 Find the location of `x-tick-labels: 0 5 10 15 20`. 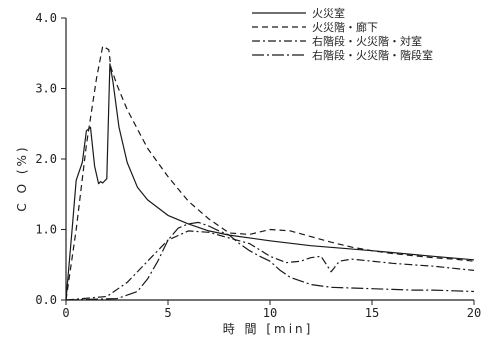

x-tick-labels: 0 5 10 15 20 is located at coordinates (271, 313).